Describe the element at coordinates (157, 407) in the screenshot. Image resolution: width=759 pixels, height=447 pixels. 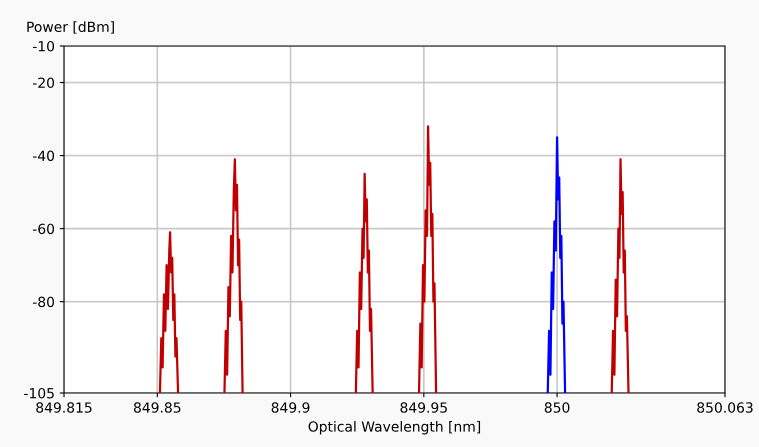
I see `x-tick-label: 849.85` at that location.